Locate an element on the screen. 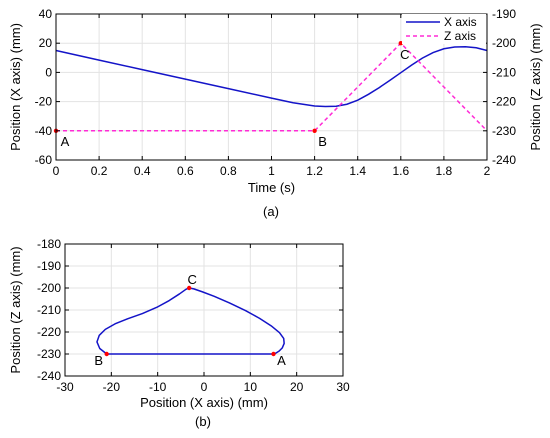 Image resolution: width=550 pixels, height=438 pixels. x-tick-label: 1.8 is located at coordinates (444, 171).